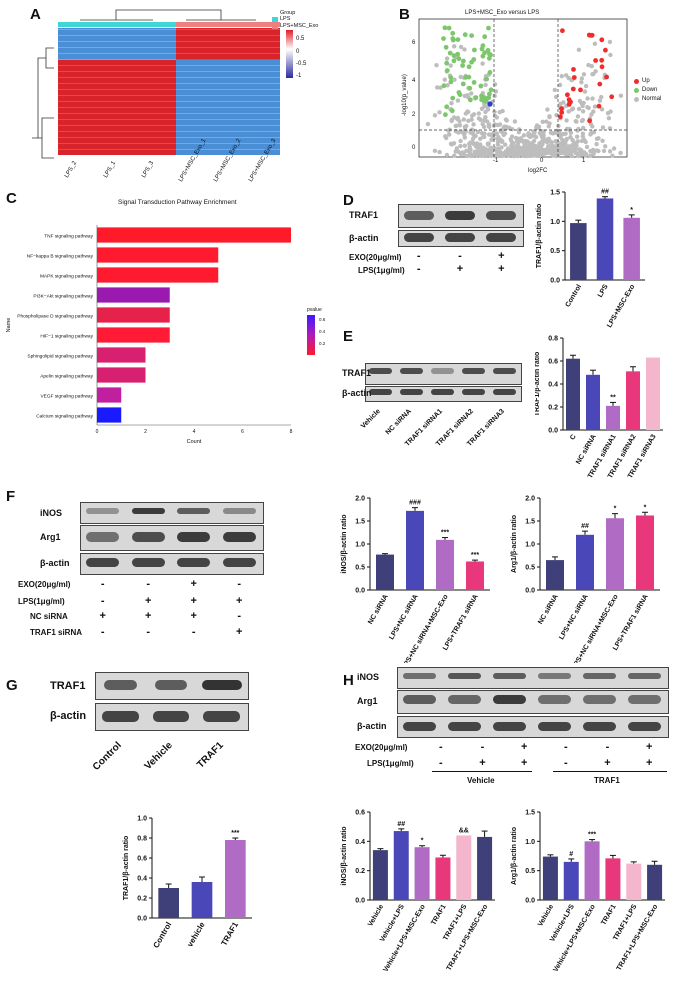 The height and width of the screenshot is (995, 685). I want to click on volcano-ytick: 6, so click(414, 43).